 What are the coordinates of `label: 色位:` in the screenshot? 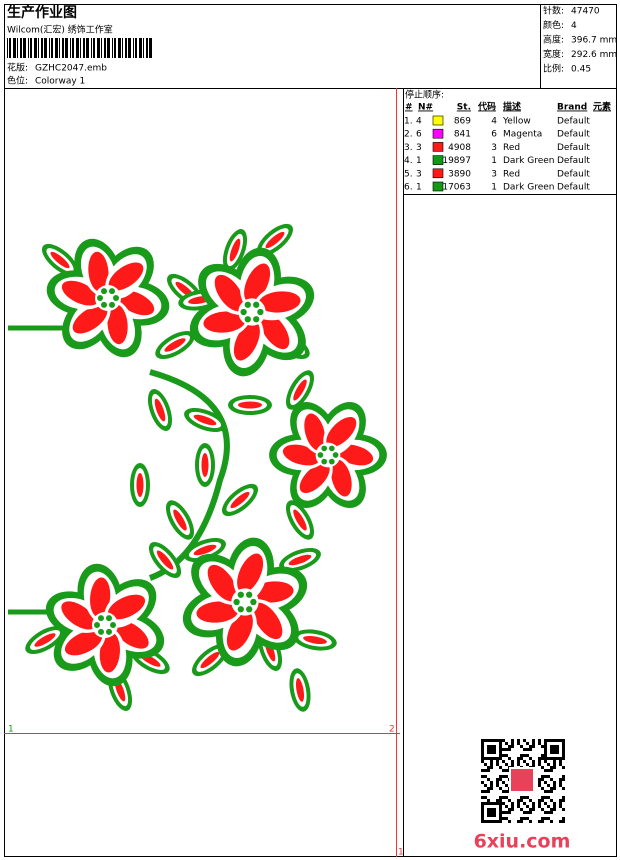 It's located at (17, 81).